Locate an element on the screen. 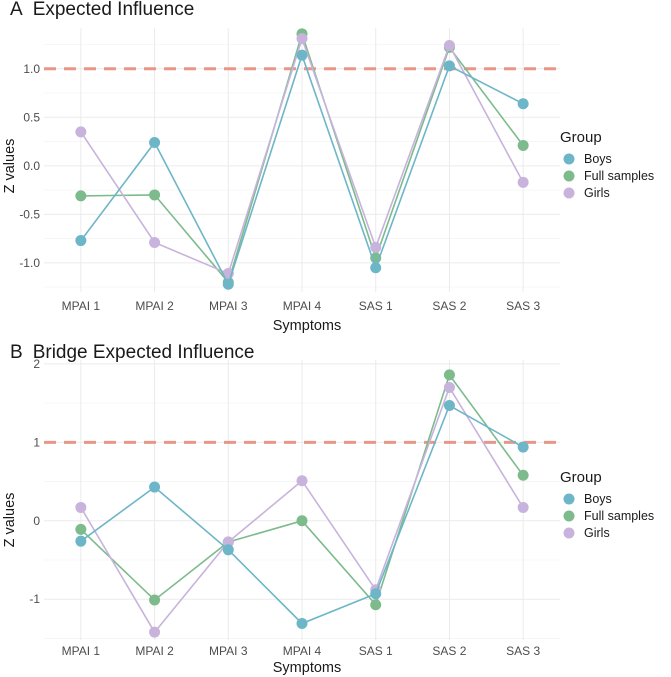 This screenshot has width=671, height=677. panel-b-label: B is located at coordinates (16, 352).